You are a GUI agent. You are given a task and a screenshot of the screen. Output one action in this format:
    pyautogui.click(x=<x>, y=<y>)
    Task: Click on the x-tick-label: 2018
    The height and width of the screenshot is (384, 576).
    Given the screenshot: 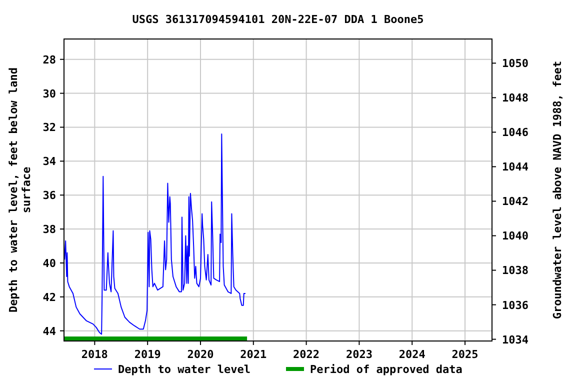 What is the action you would take?
    pyautogui.click(x=94, y=354)
    